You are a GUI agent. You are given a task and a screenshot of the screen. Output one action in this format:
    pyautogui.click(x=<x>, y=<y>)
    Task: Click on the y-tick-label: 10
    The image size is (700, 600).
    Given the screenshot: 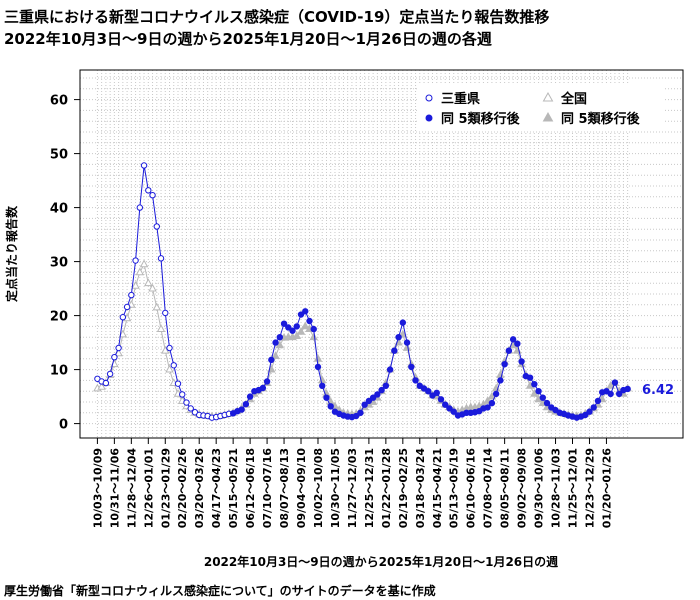 What is the action you would take?
    pyautogui.click(x=59, y=371)
    